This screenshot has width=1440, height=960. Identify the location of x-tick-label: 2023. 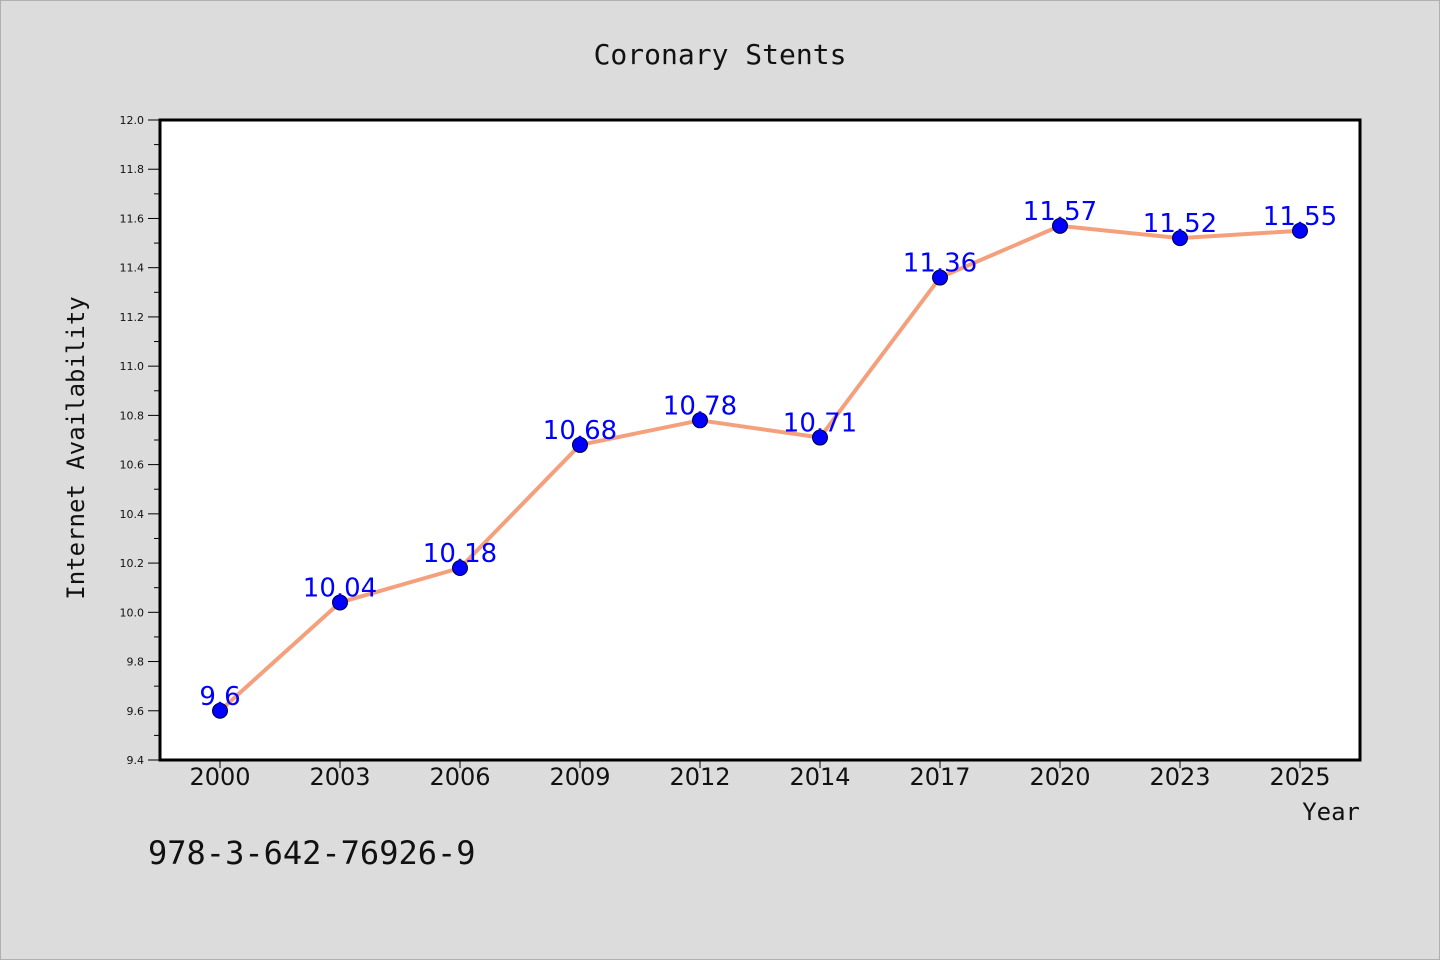
(1179, 777).